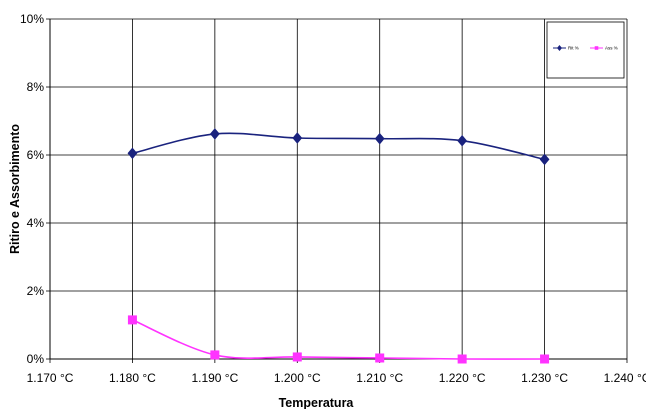 The image size is (646, 409). What do you see at coordinates (32, 189) in the screenshot?
I see `y-tick-labels: 0% 2% 4% 6% 8% 10%` at bounding box center [32, 189].